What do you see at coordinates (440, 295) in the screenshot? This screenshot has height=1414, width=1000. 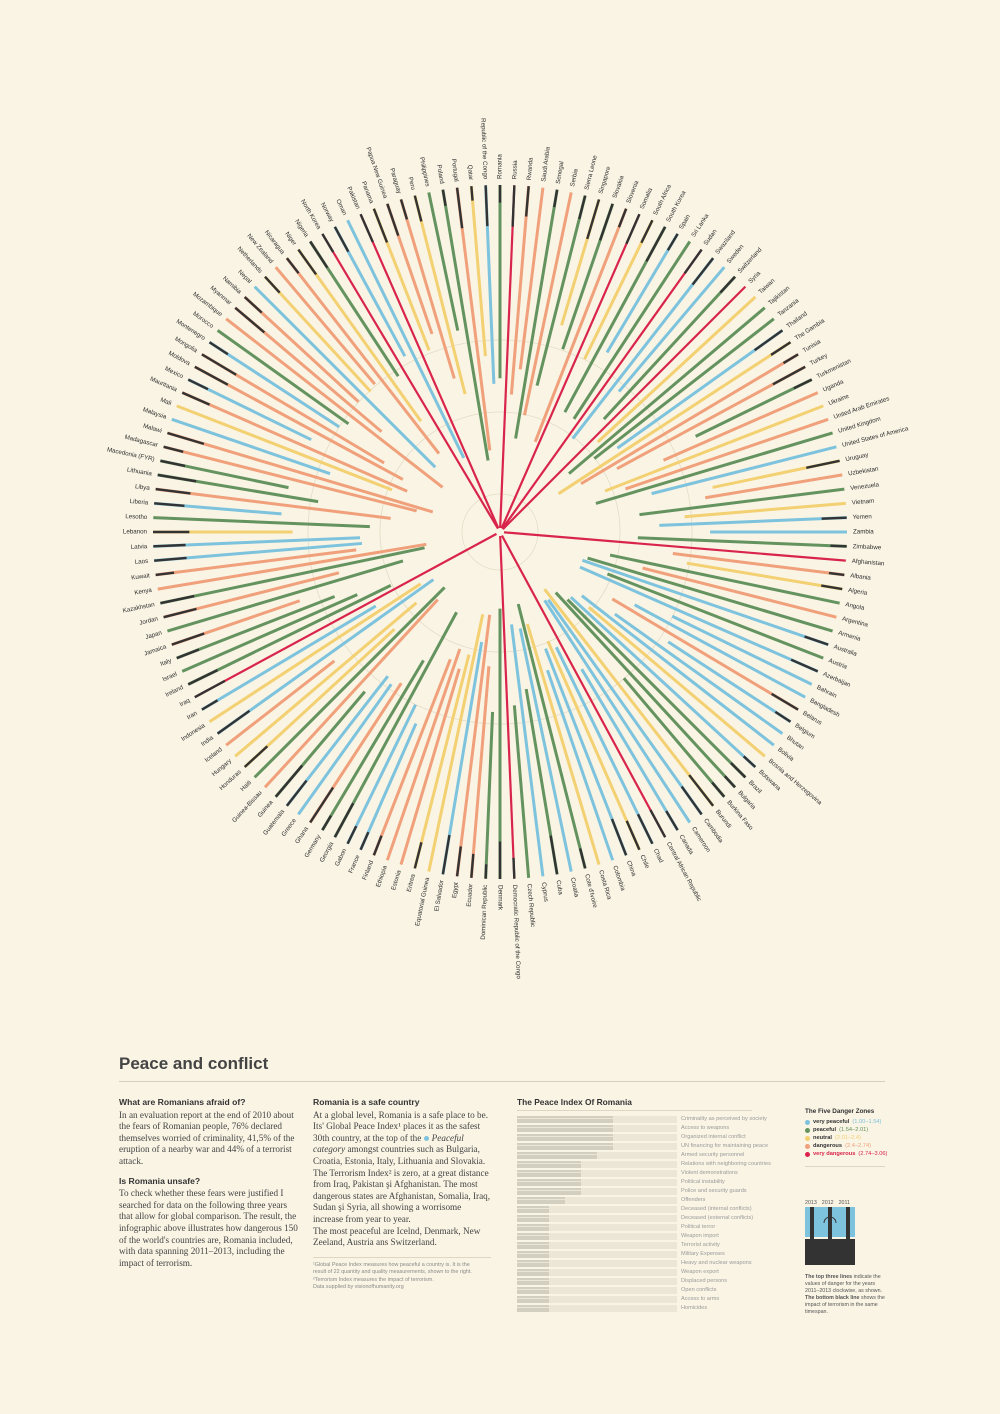 I see `spoke-peru` at bounding box center [440, 295].